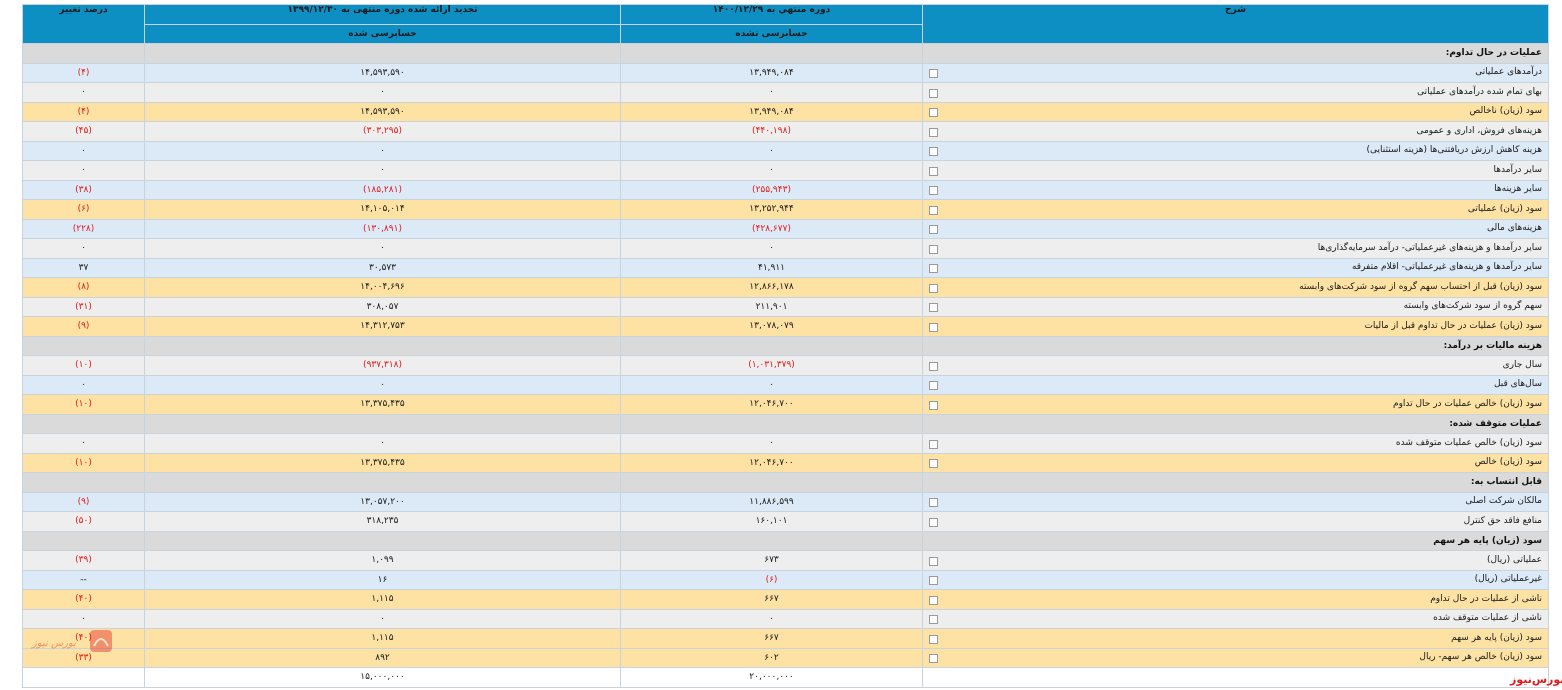 The height and width of the screenshot is (690, 1562). Describe the element at coordinates (1493, 53) in the screenshot. I see `row-description-text: عملیات در حال تداوم:` at that location.